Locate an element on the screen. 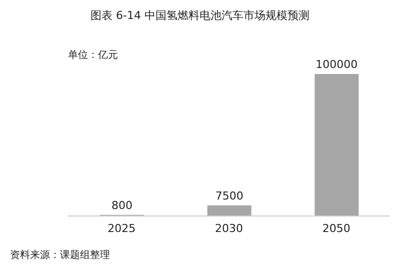  x-tick-label: 2030 is located at coordinates (229, 228).